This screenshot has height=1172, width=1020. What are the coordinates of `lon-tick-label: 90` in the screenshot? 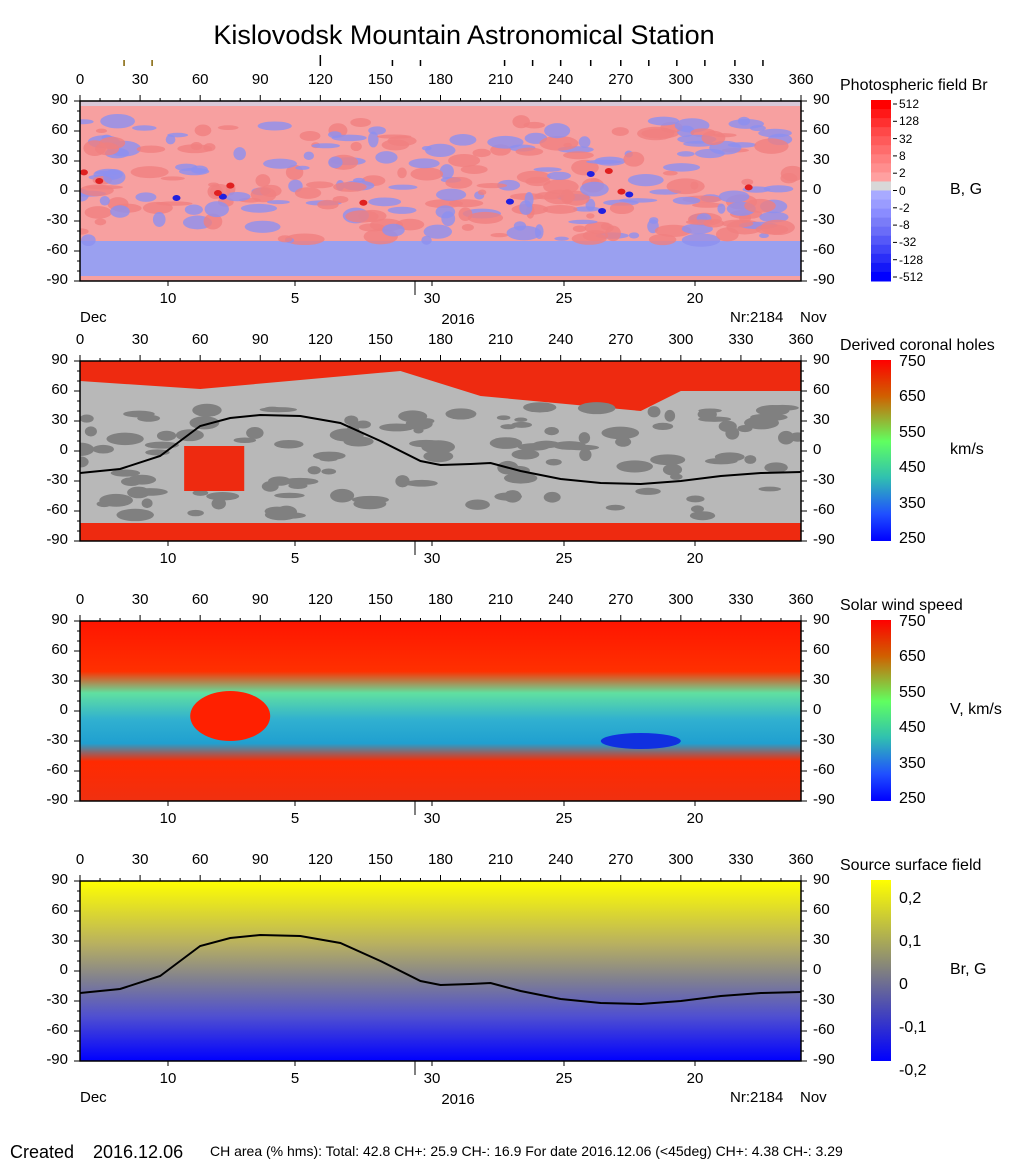 It's located at (260, 79).